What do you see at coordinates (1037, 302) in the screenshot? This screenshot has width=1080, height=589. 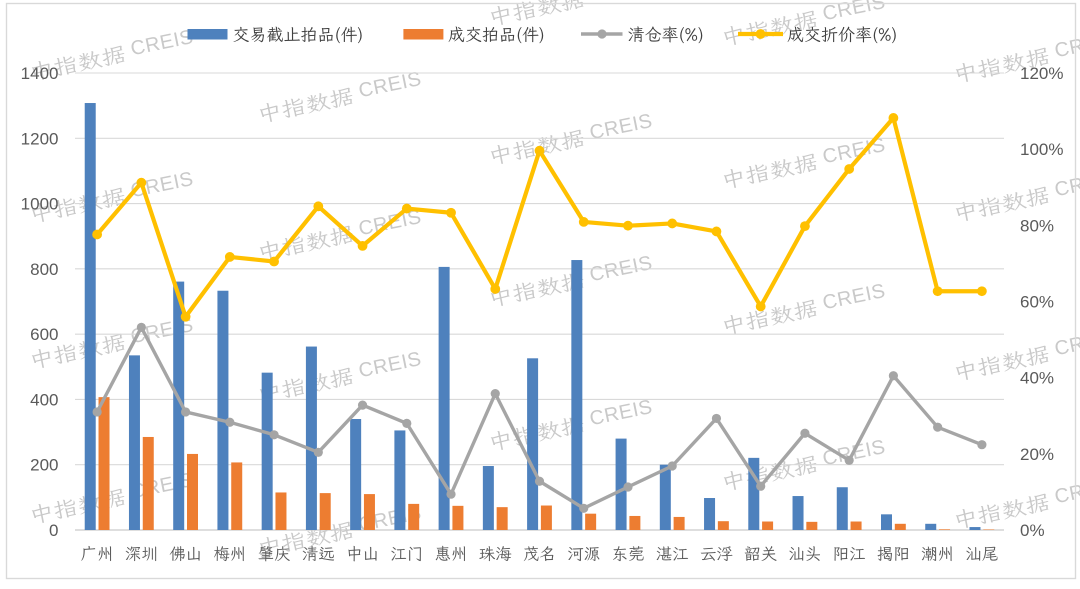 I see `svg-text: 60%` at bounding box center [1037, 302].